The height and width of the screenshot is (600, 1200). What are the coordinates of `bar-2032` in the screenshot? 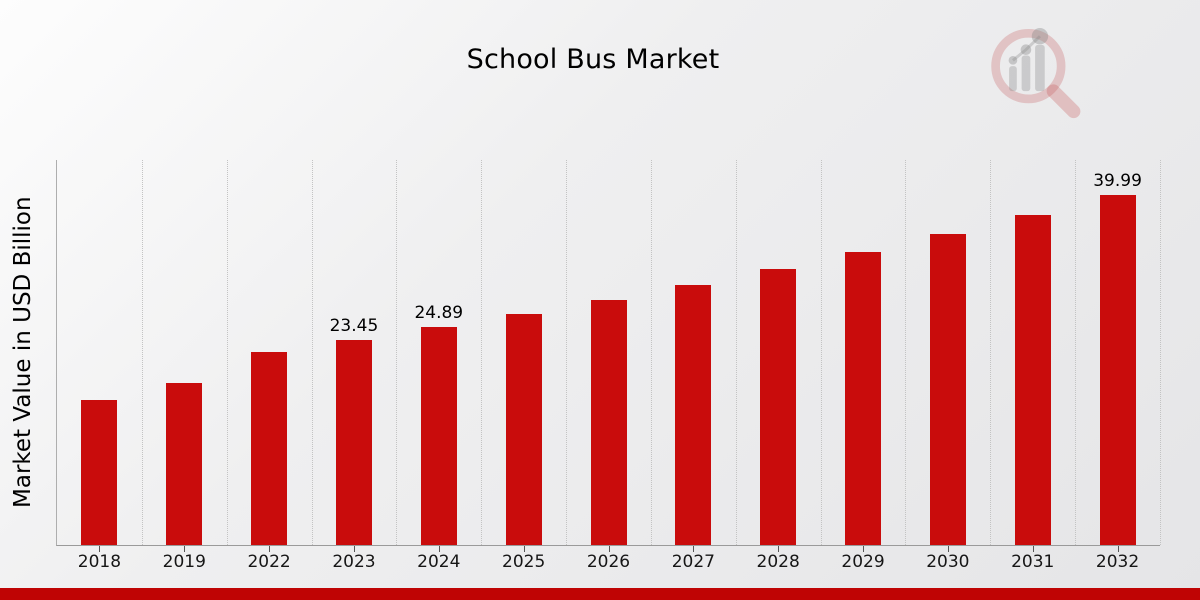 It's located at (1117, 370).